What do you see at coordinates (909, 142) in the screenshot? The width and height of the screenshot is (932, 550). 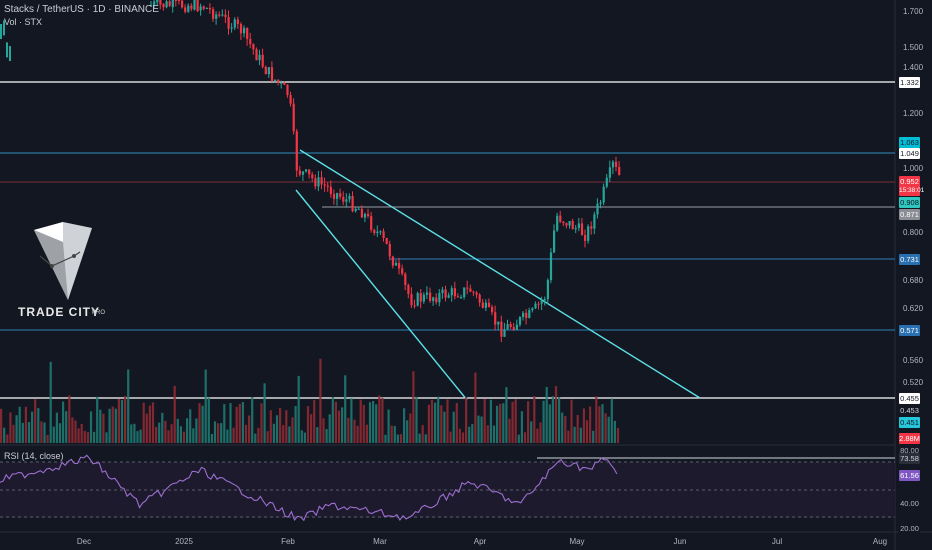 I see `price-badge: 1.063` at bounding box center [909, 142].